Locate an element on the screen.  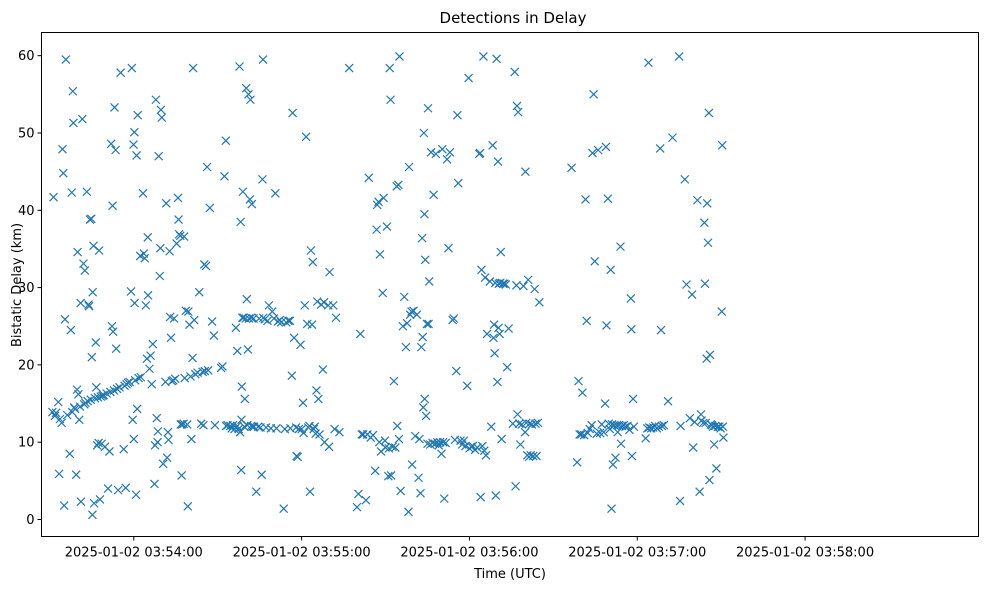
y-tick-label: 60 is located at coordinates (26, 56).